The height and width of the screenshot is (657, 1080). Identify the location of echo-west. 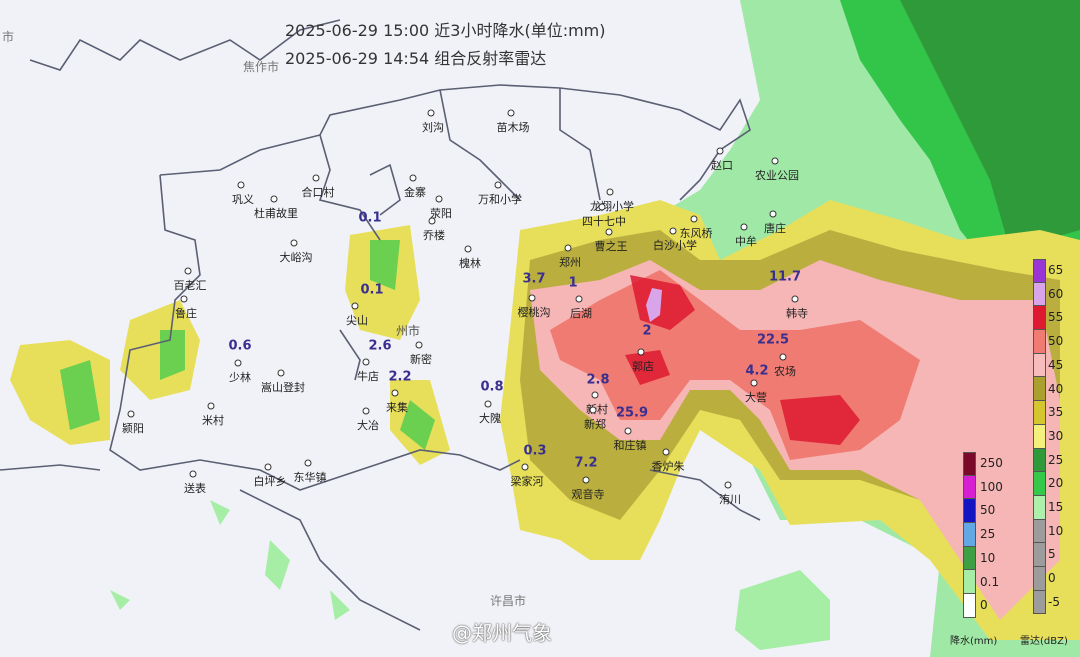
(230, 345).